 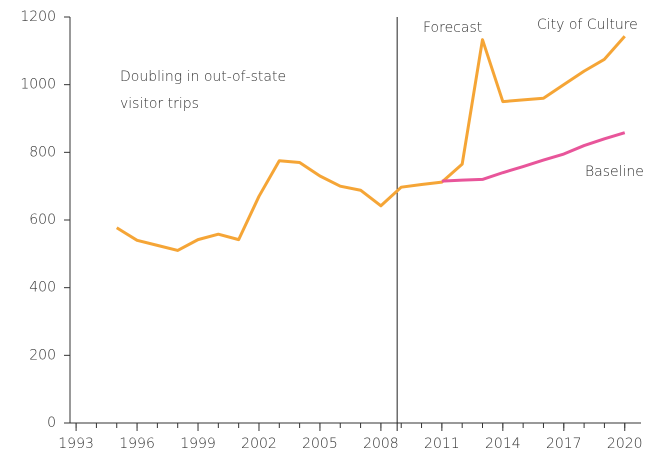 What do you see at coordinates (203, 77) in the screenshot?
I see `annotation: Doubling in out-of-state` at bounding box center [203, 77].